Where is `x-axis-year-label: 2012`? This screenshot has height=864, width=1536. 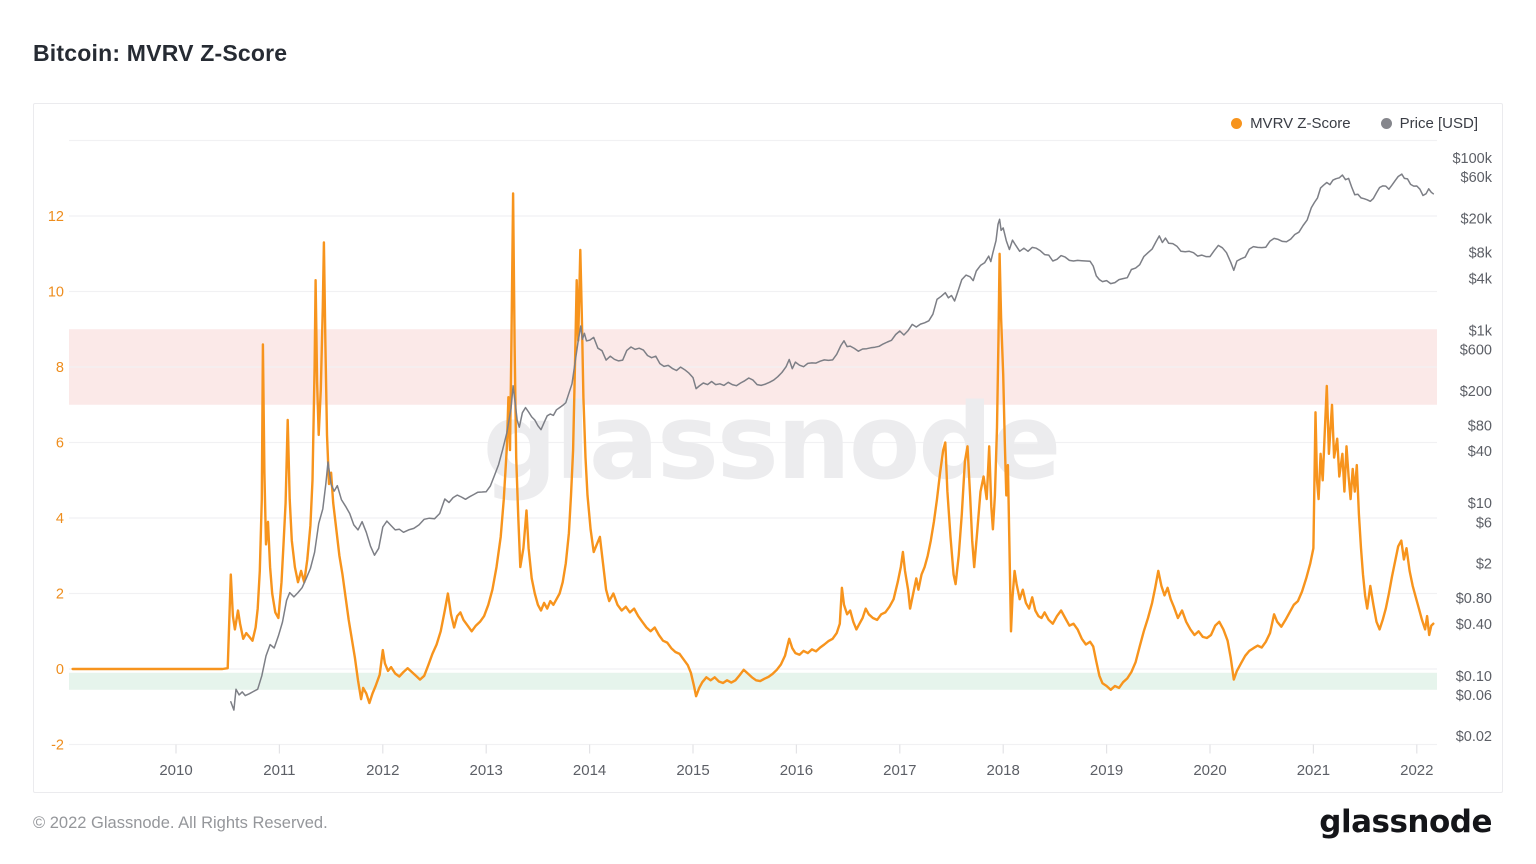
x-axis-year-label: 2012 is located at coordinates (382, 770).